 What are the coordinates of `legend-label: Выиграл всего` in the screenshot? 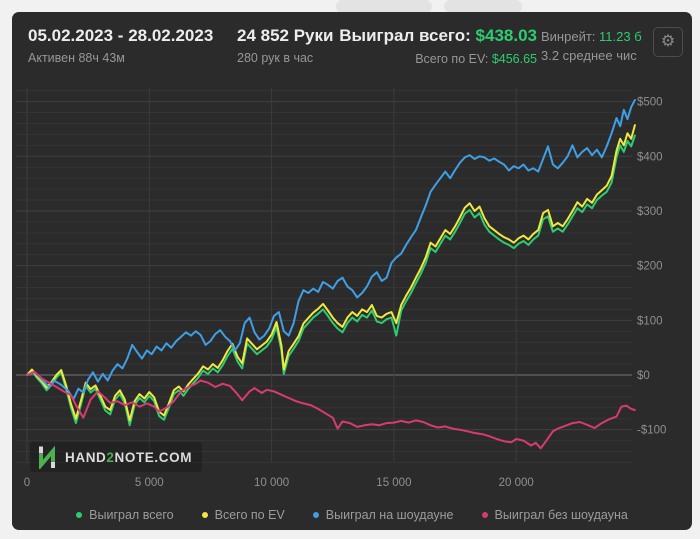 It's located at (131, 515).